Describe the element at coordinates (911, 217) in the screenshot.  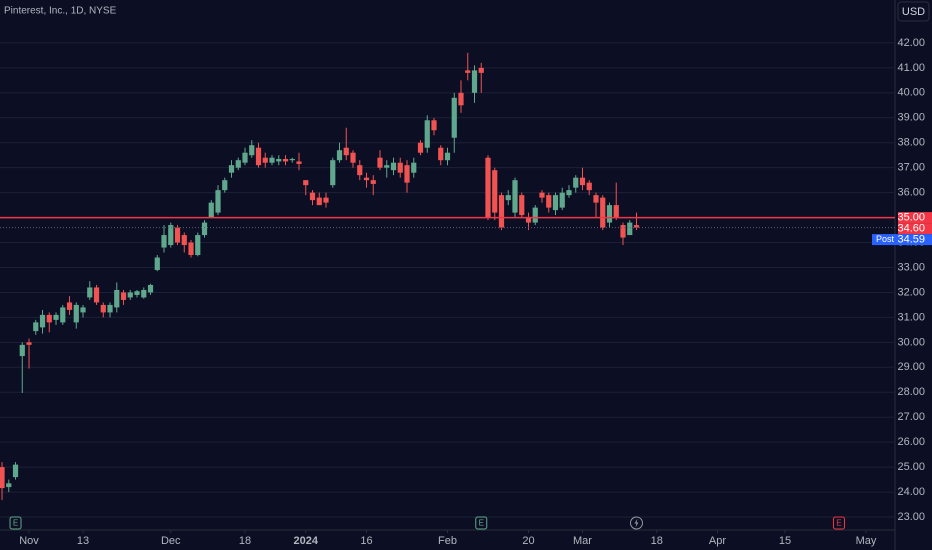
I see `level-label: 35.00` at that location.